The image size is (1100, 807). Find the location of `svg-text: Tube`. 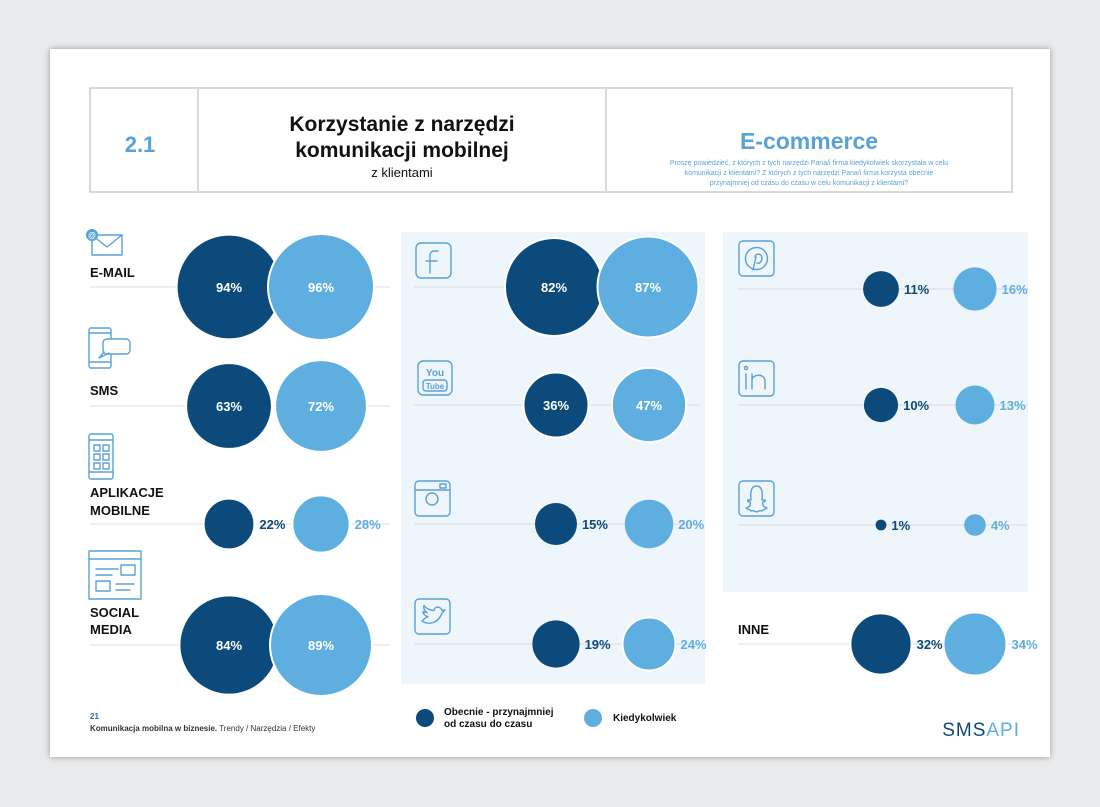

svg-text: Tube is located at coordinates (435, 386).